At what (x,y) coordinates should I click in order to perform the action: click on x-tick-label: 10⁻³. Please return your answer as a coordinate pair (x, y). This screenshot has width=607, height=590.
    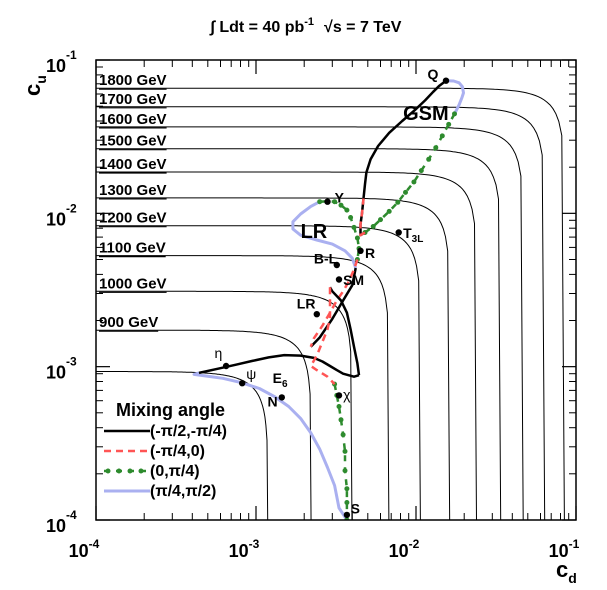
    Looking at the image, I should click on (244, 549).